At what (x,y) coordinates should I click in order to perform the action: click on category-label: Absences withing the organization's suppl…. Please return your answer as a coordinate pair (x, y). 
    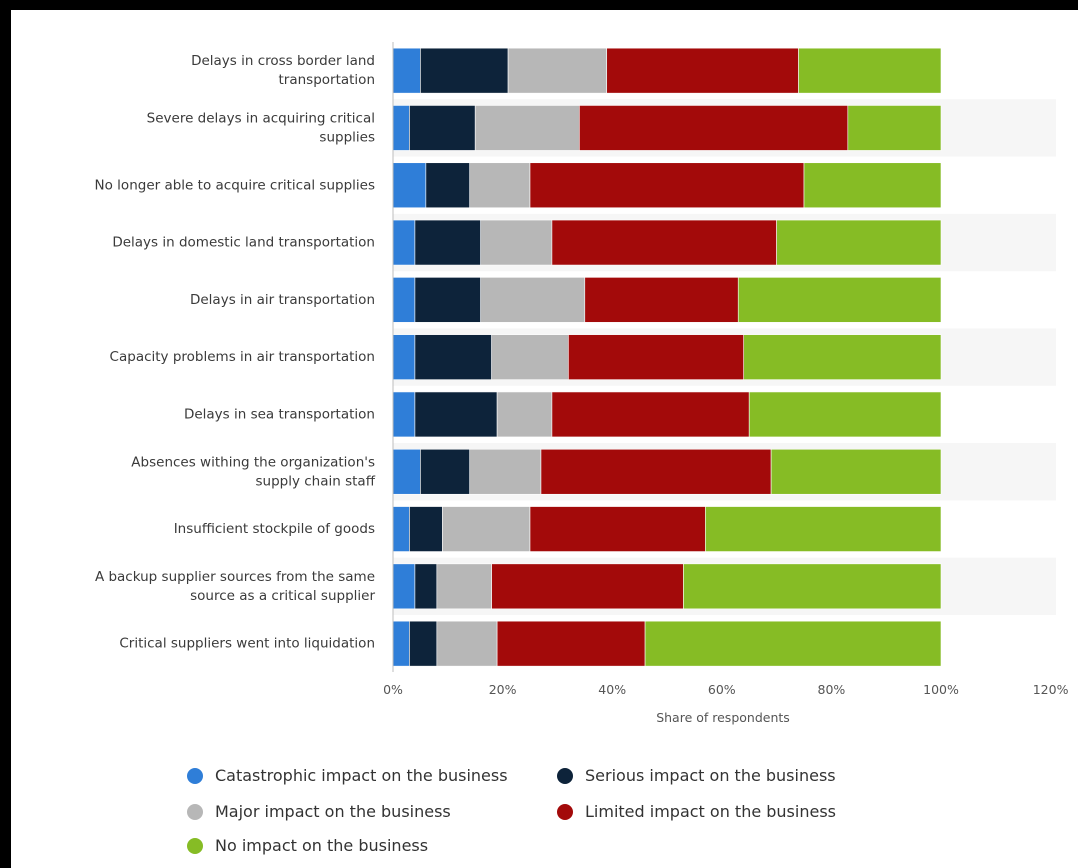
    Looking at the image, I should click on (253, 471).